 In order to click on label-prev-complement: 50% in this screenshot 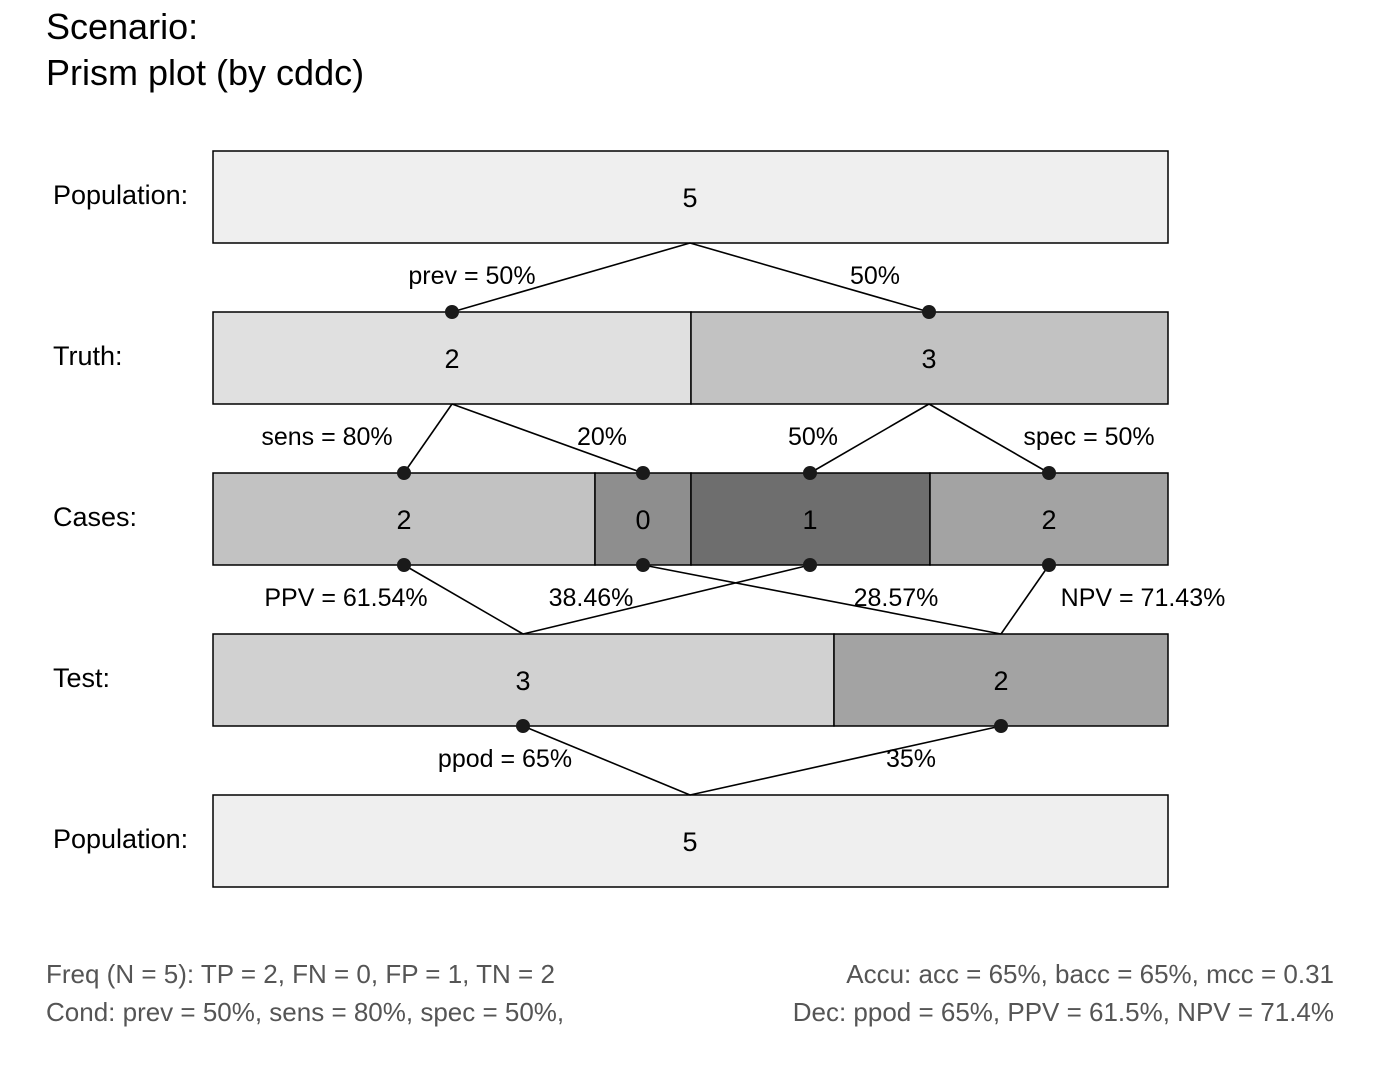, I will do `click(875, 276)`.